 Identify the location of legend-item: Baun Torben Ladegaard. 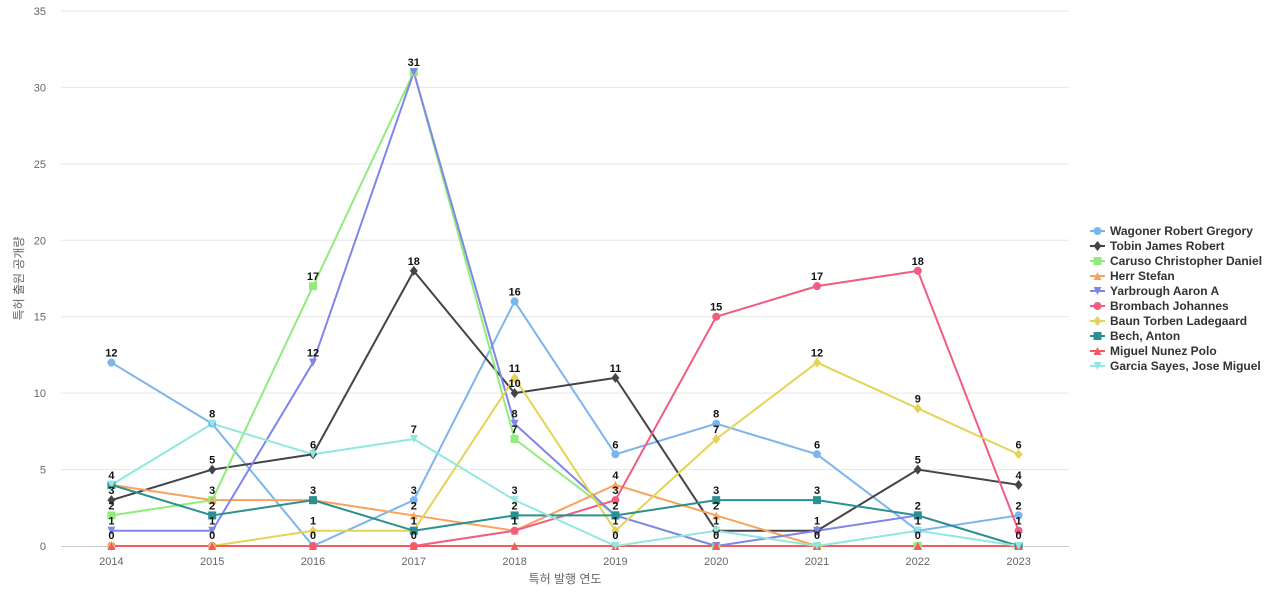
(1168, 321).